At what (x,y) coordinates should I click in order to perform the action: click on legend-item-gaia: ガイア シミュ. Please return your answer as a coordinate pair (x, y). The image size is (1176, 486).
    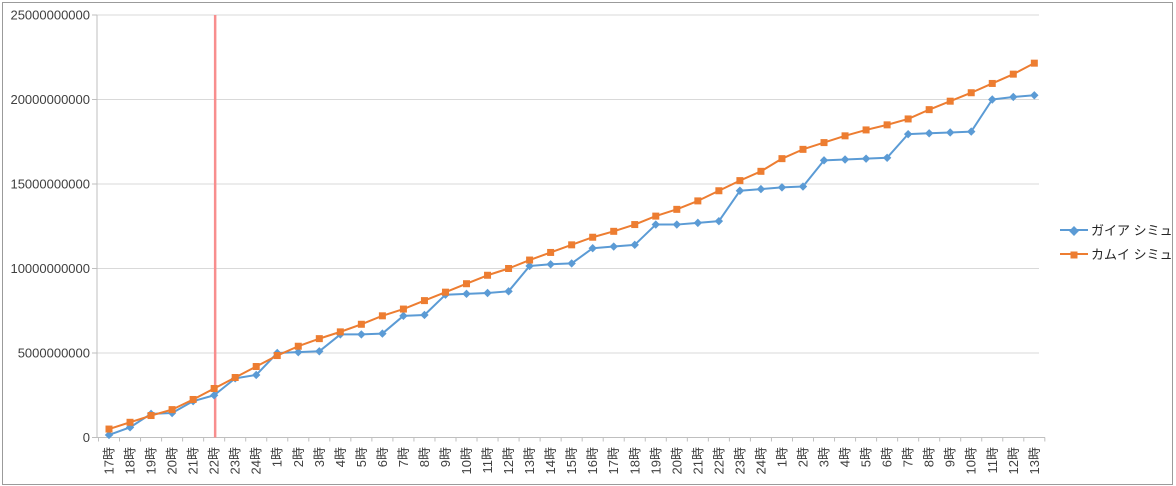
    Looking at the image, I should click on (1116, 230).